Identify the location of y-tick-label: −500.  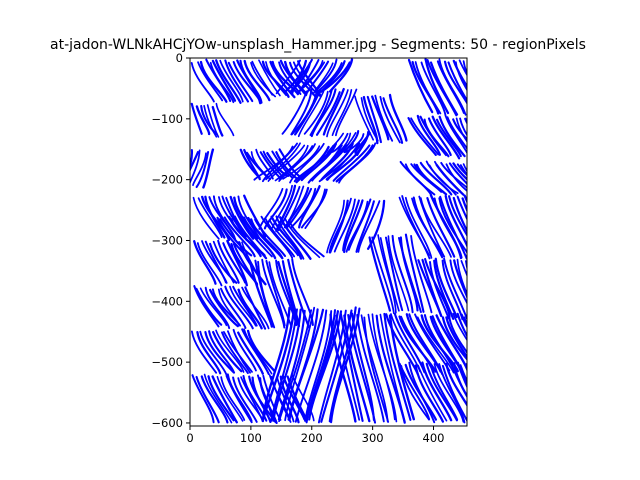
(167, 362).